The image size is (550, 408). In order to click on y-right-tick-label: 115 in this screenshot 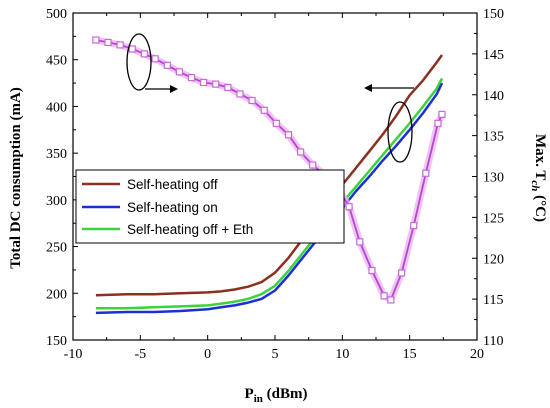, I will do `click(493, 300)`.